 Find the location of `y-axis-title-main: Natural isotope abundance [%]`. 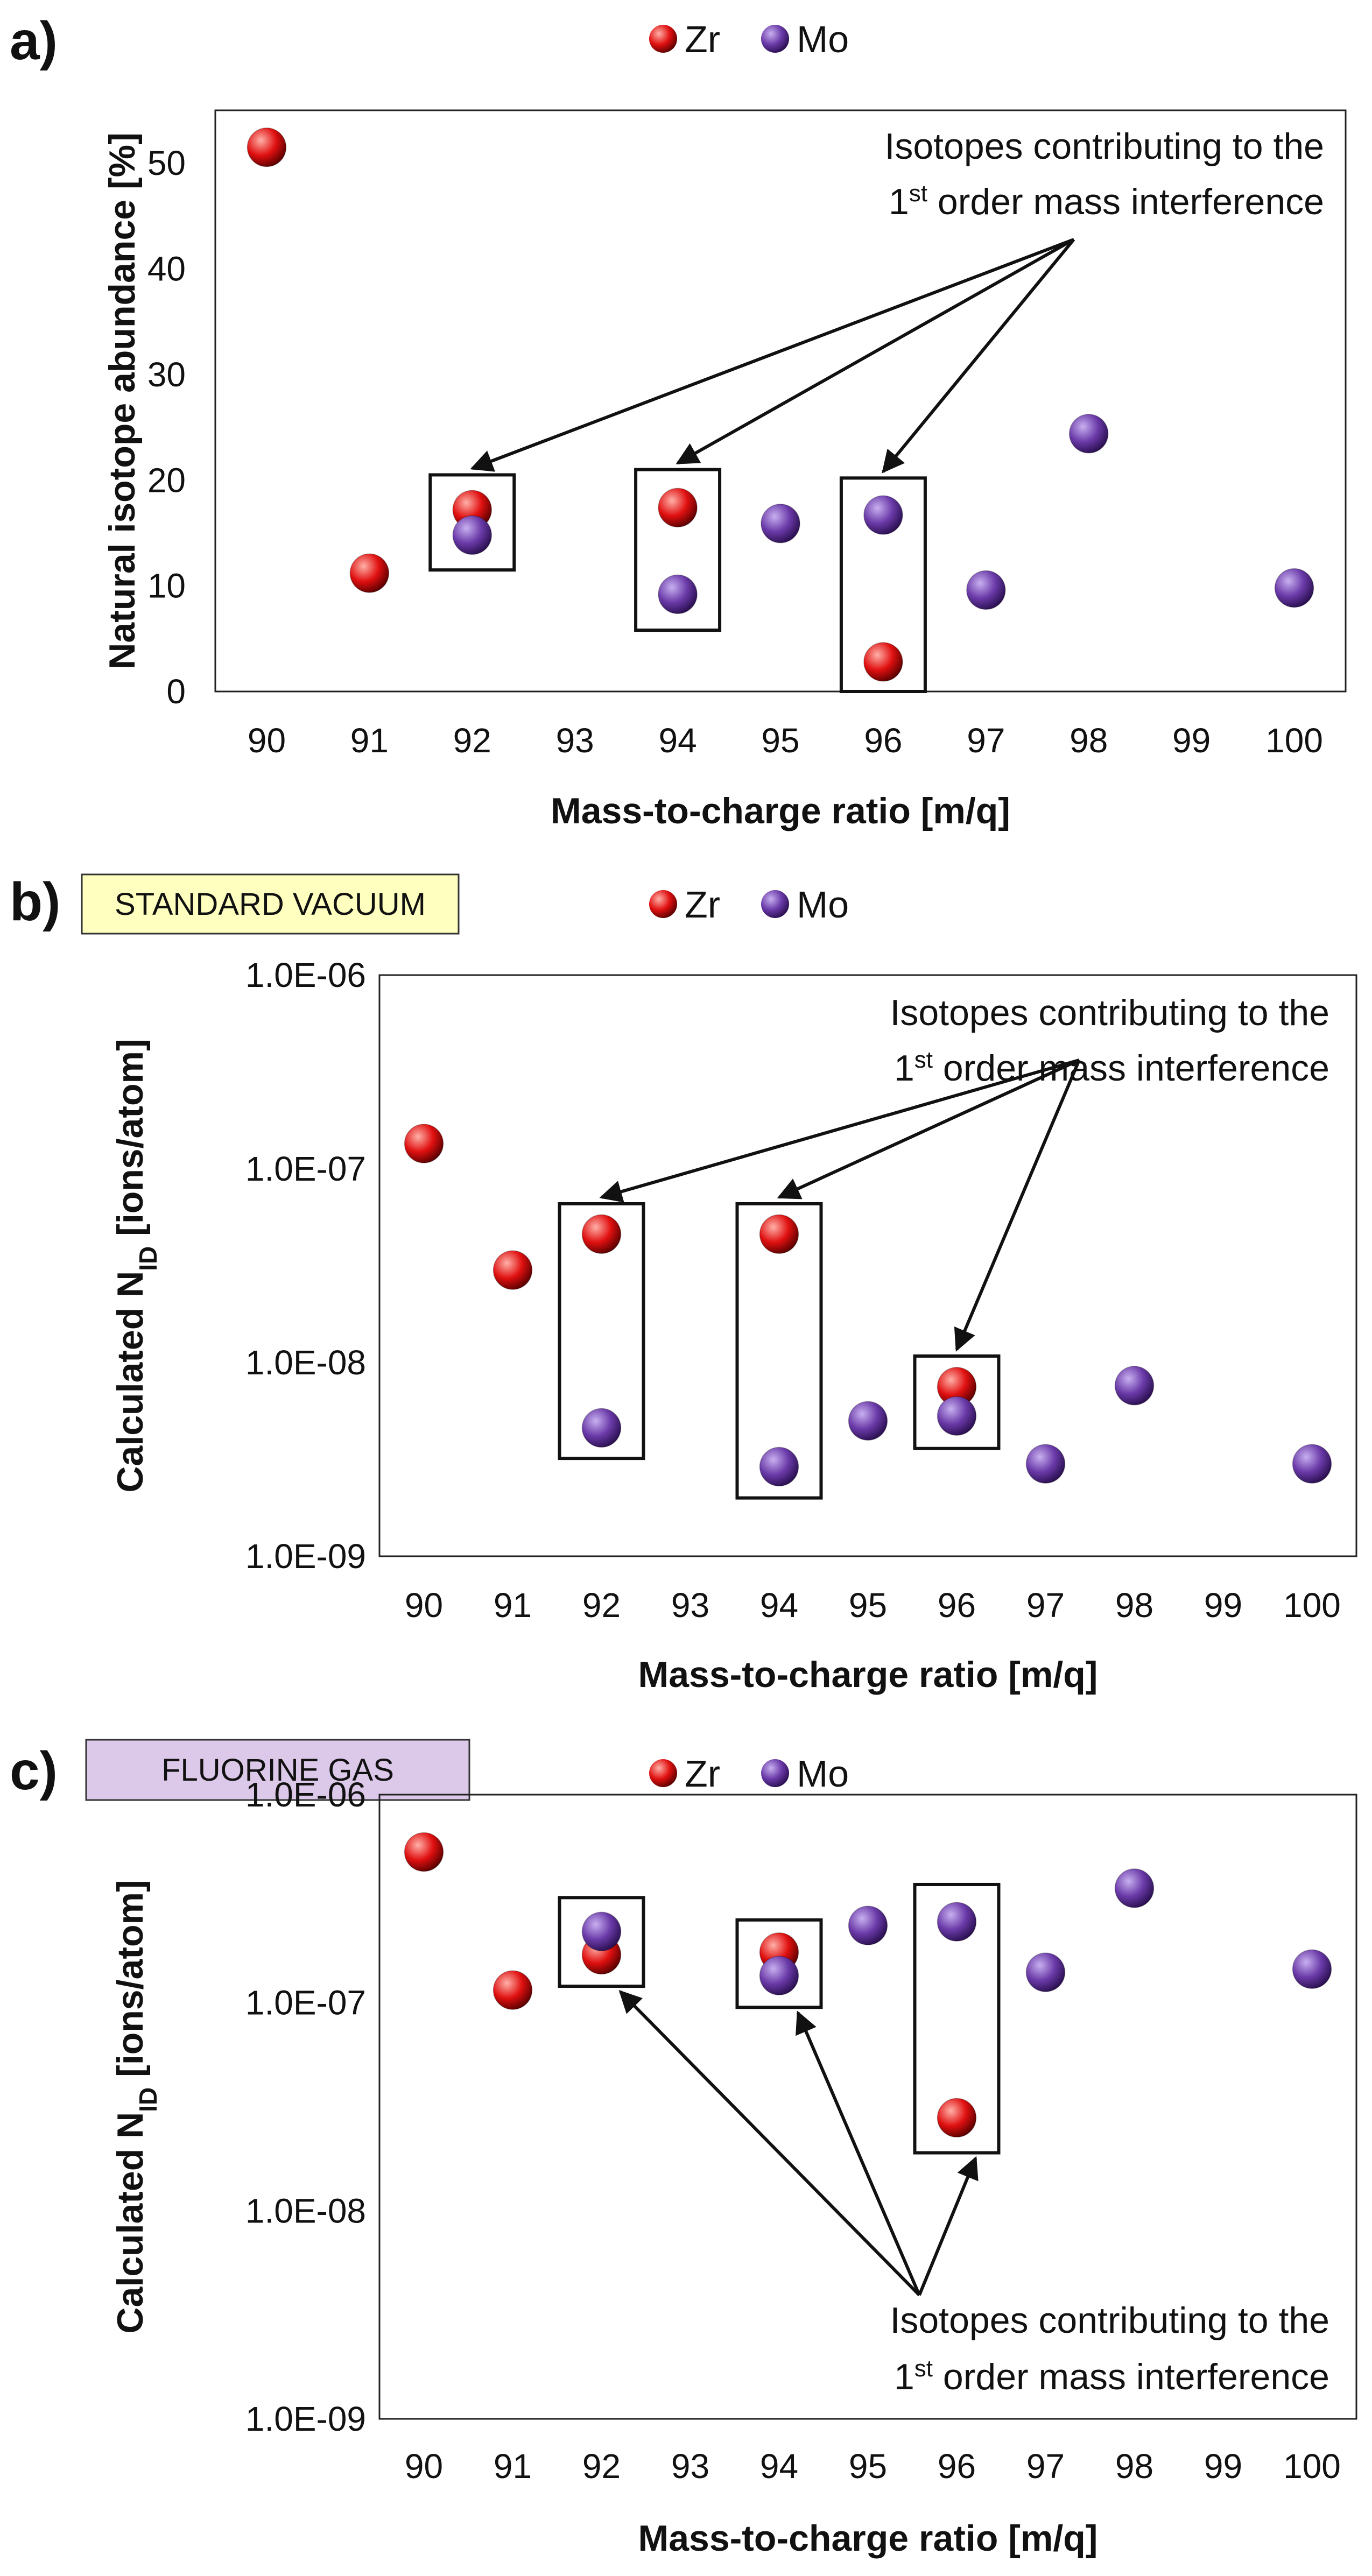

y-axis-title-main: Natural isotope abundance [%] is located at coordinates (123, 400).